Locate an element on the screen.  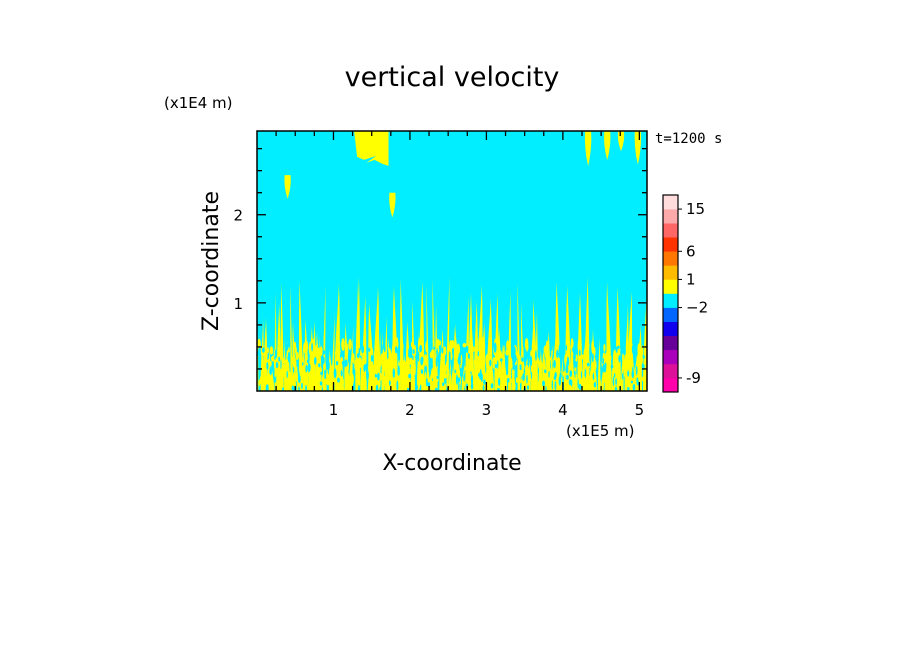
y-axis-title: Z-coordinate is located at coordinates (211, 261).